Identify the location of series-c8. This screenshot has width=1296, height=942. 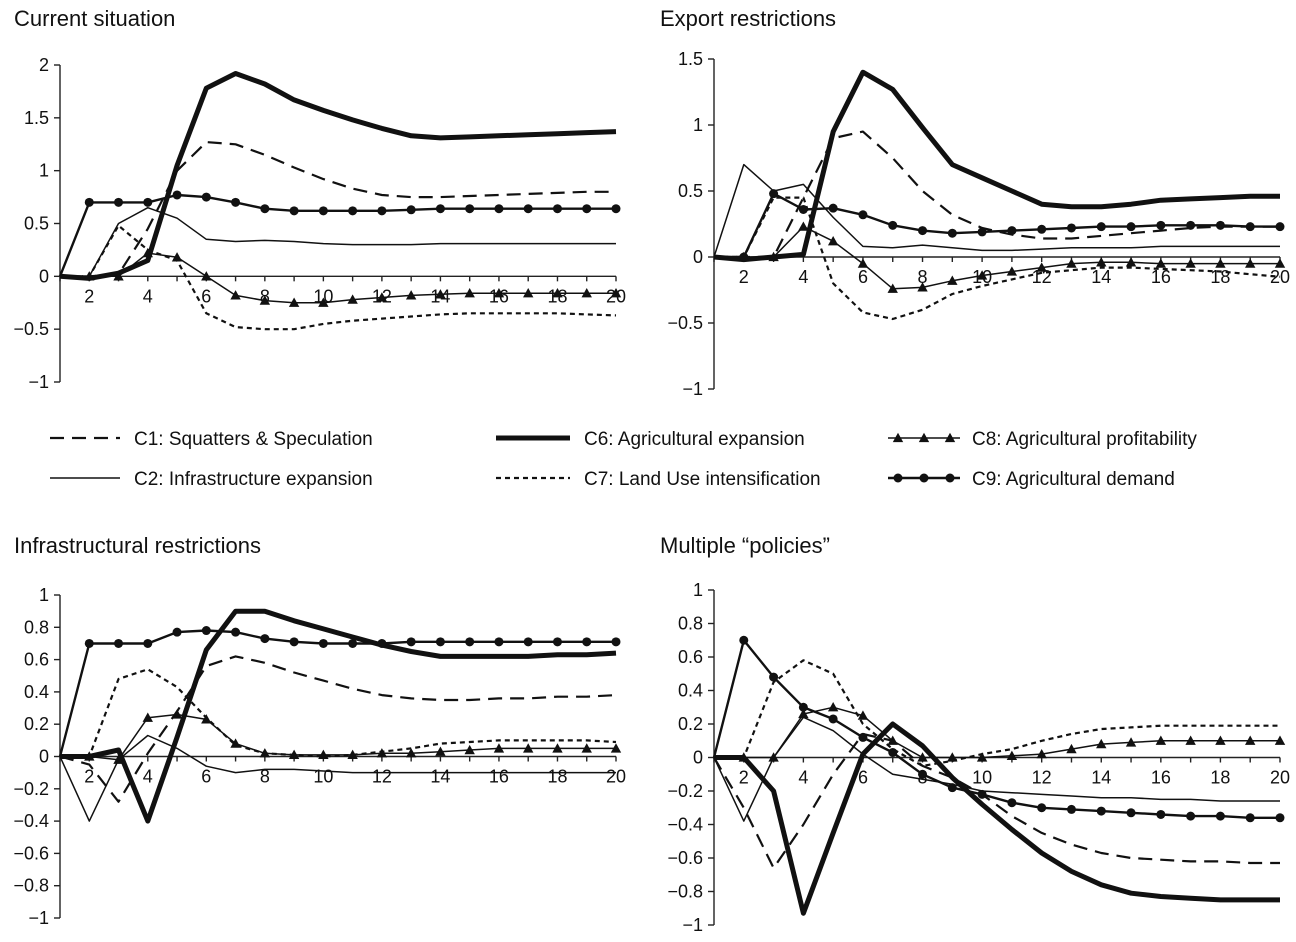
(341, 736).